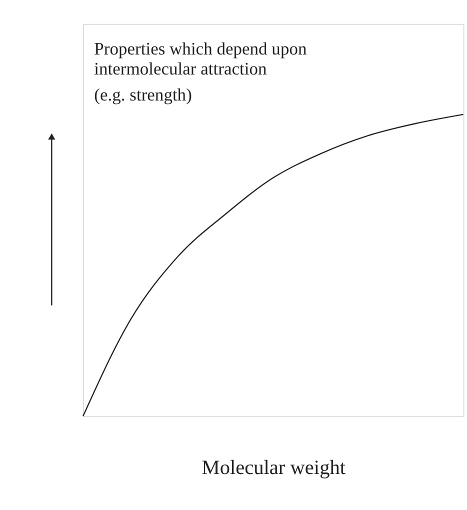  What do you see at coordinates (143, 94) in the screenshot?
I see `text: (e.g. strength)` at bounding box center [143, 94].